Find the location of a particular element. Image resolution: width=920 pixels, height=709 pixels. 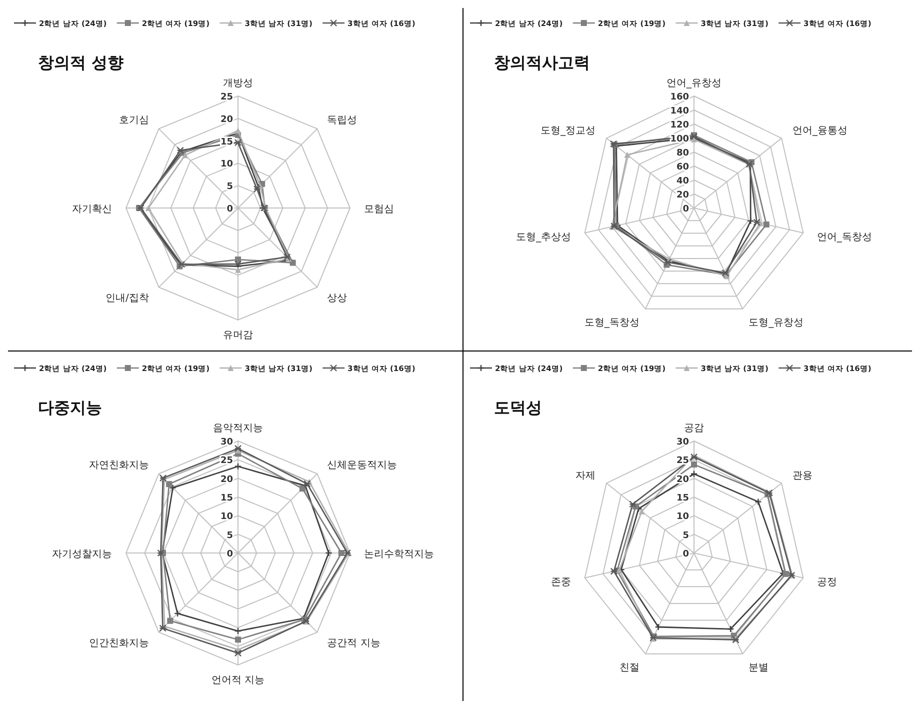

spoke-label: 언어_유창성 is located at coordinates (694, 83).